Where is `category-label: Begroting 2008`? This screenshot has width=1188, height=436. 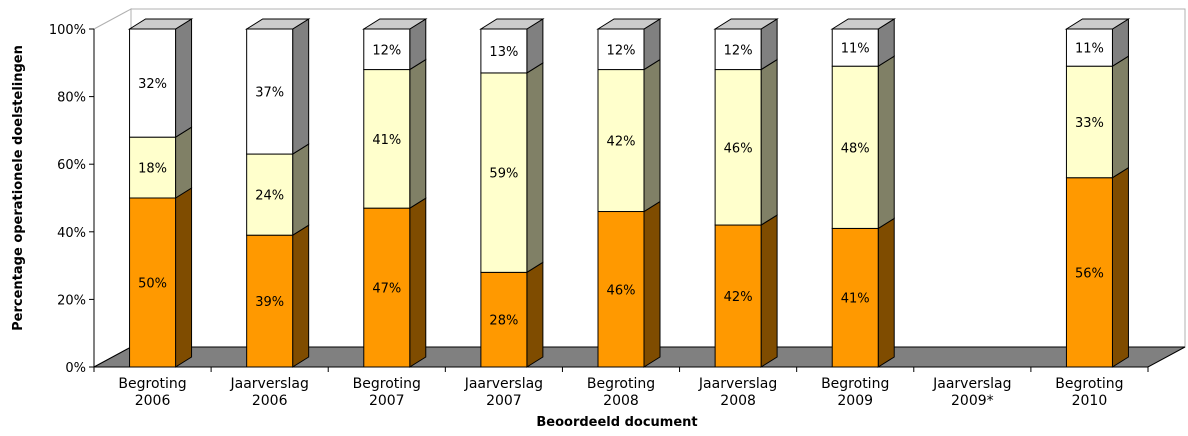 category-label: Begroting 2008 is located at coordinates (621, 392).